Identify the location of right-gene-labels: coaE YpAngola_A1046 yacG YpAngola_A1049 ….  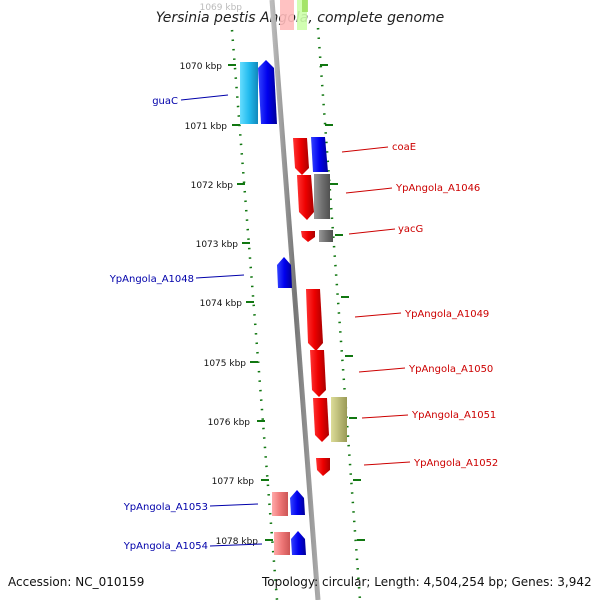
(445, 305).